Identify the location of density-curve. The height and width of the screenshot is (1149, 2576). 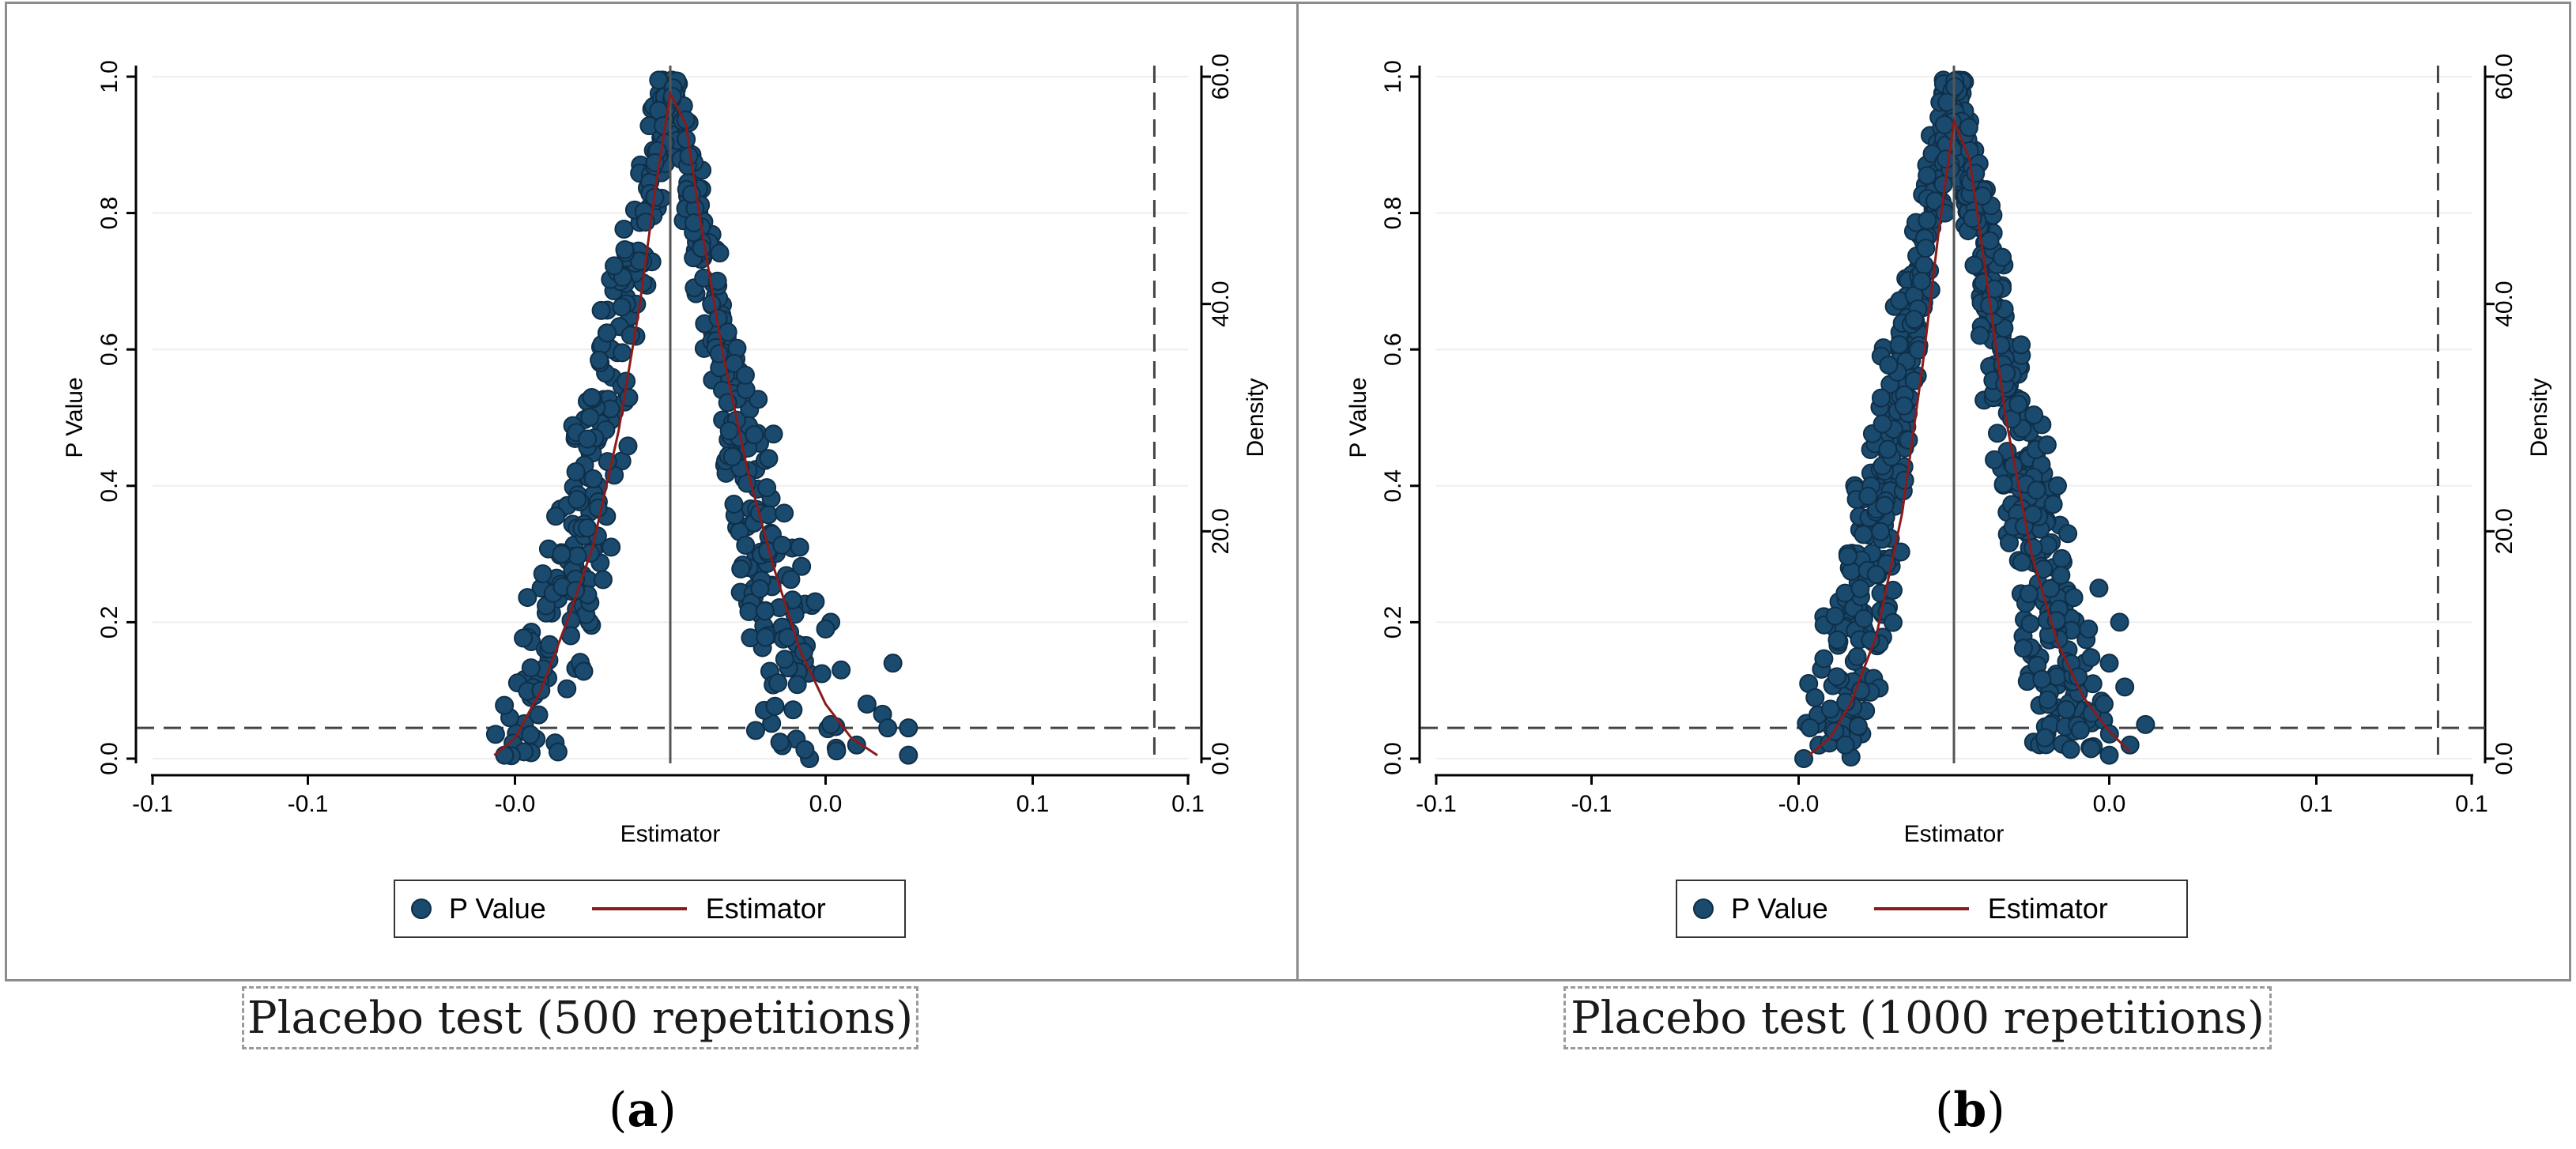
(685, 423).